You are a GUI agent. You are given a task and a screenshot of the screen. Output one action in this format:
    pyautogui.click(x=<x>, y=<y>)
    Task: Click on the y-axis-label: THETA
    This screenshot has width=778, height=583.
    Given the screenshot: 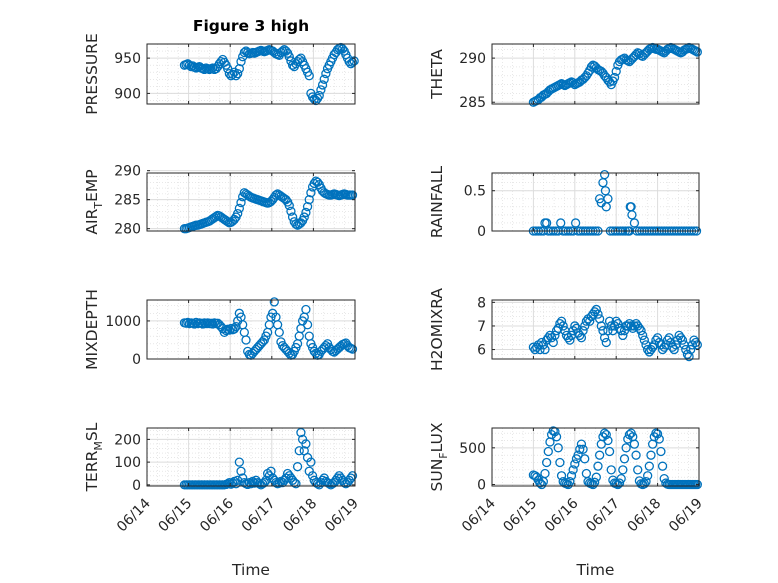 What is the action you would take?
    pyautogui.click(x=437, y=74)
    